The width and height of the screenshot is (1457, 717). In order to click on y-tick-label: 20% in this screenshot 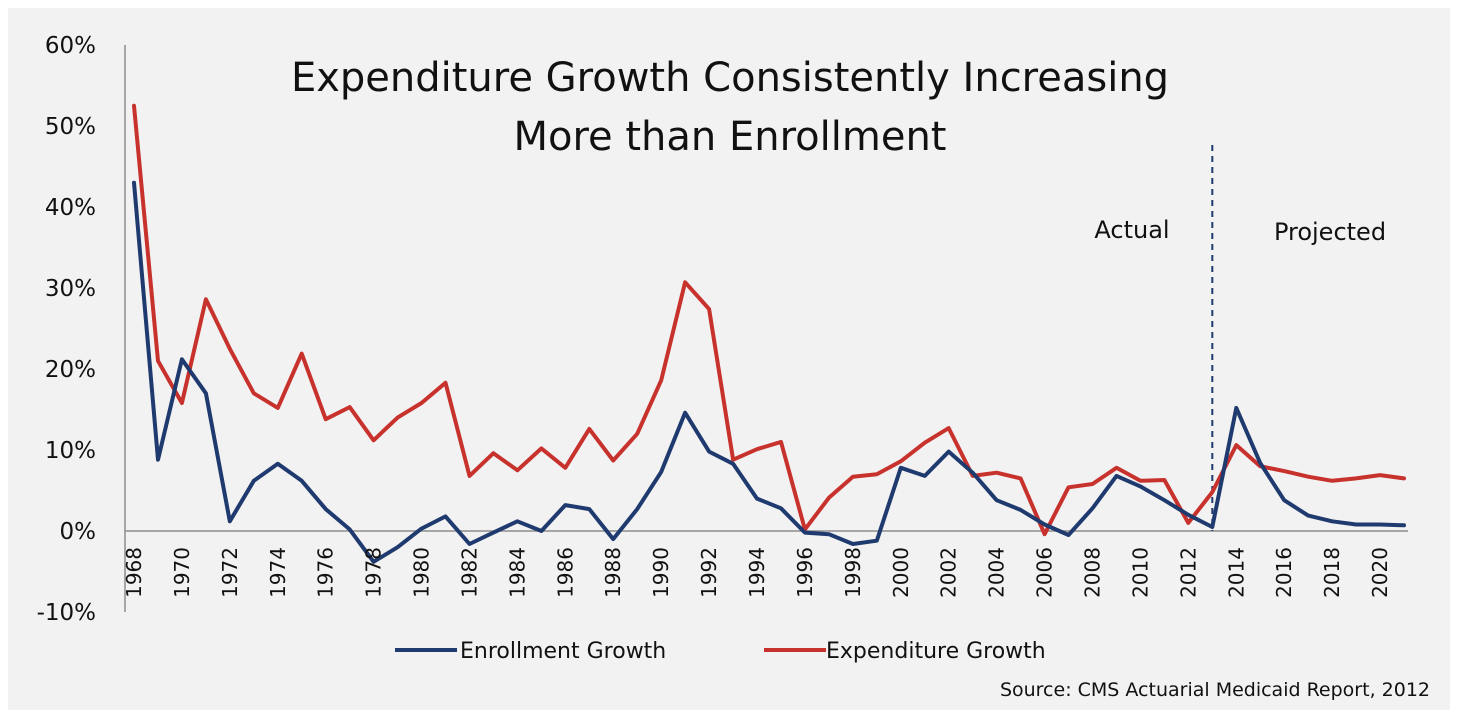, I will do `click(70, 370)`.